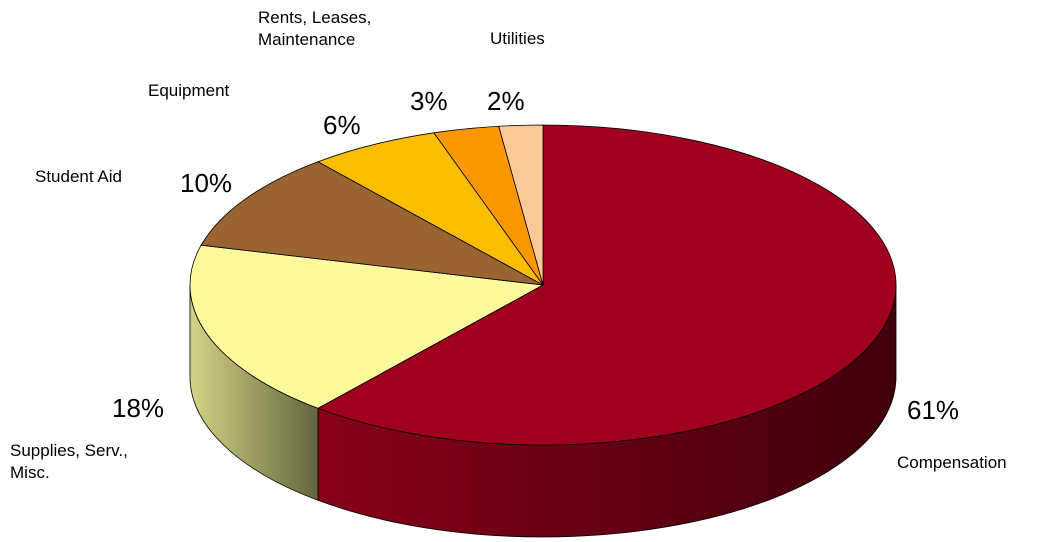 The height and width of the screenshot is (542, 1050). Describe the element at coordinates (429, 101) in the screenshot. I see `value-label: 3%` at that location.